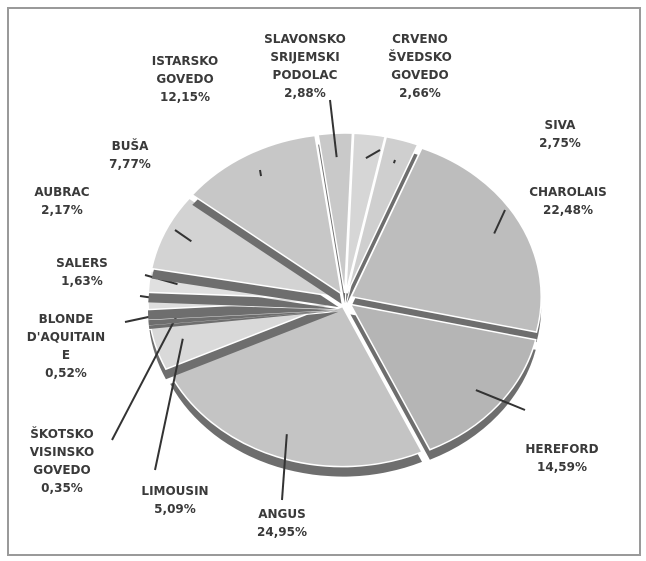 The height and width of the screenshot is (561, 646). Describe the element at coordinates (560, 125) in the screenshot. I see `category-label: SIVA` at that location.